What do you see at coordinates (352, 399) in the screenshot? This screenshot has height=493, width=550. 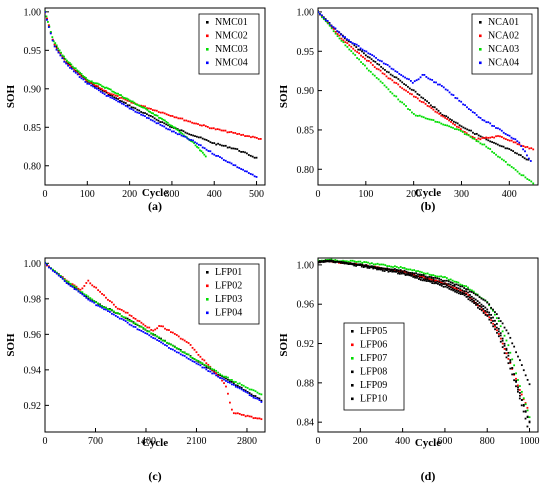 I see `legend-marker` at bounding box center [352, 399].